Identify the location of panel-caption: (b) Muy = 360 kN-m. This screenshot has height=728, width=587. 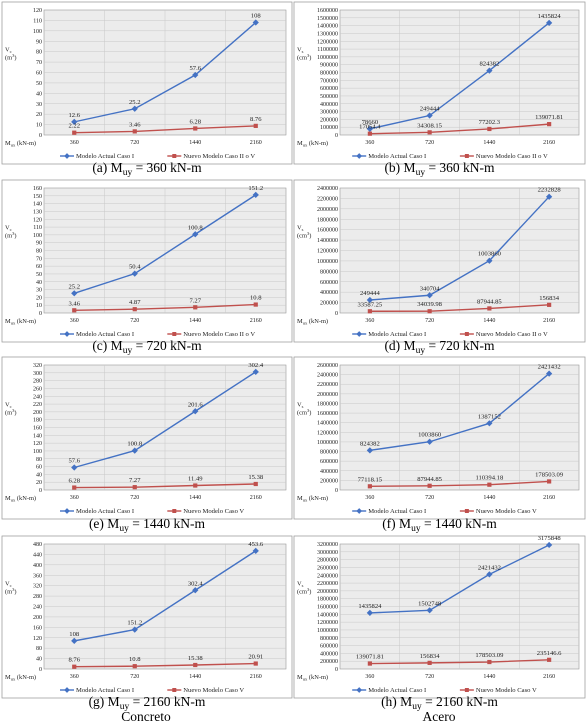
(439, 169).